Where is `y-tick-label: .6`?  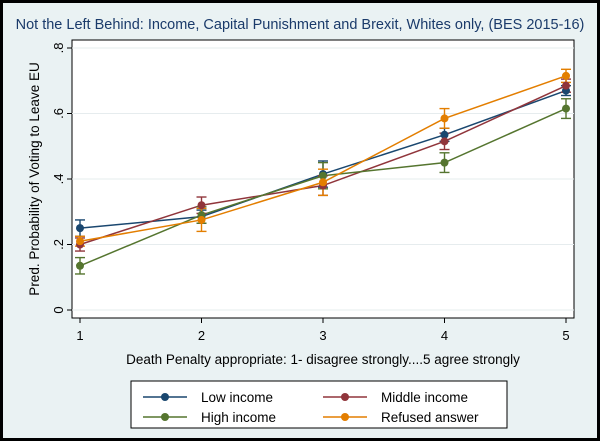 y-tick-label: .6 is located at coordinates (58, 113).